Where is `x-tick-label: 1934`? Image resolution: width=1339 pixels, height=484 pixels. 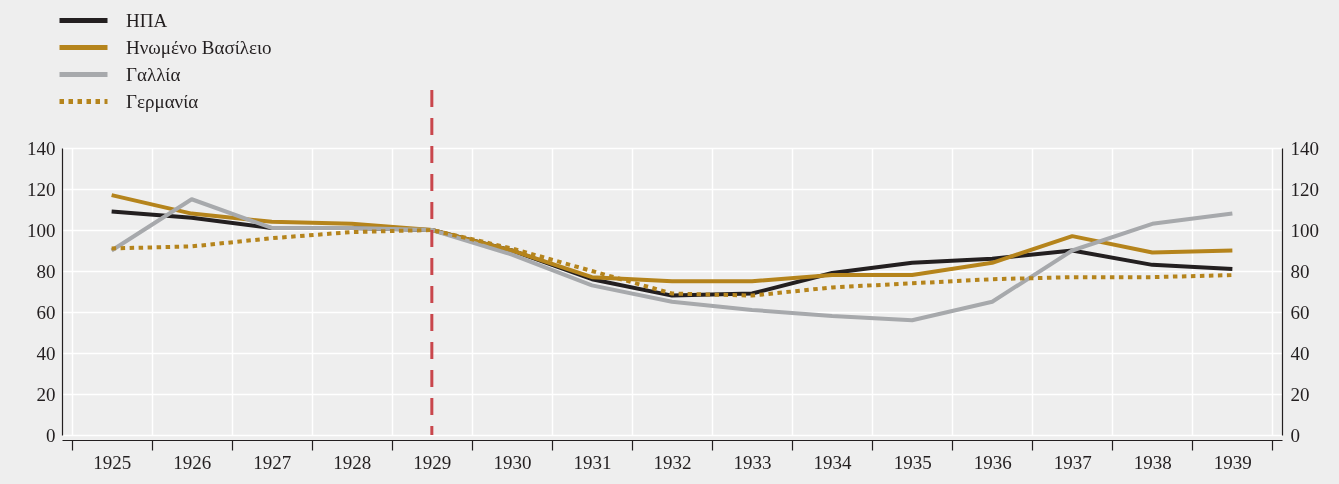
x-tick-label: 1934 is located at coordinates (833, 462).